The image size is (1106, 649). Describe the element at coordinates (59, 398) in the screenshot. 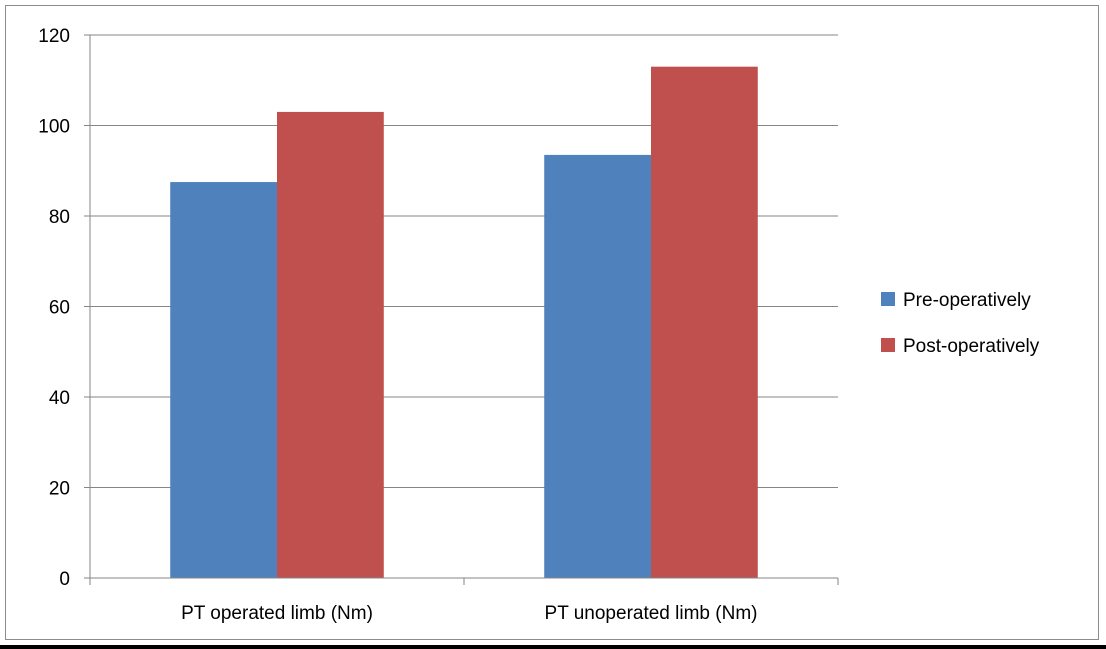

I see `y-tick-label: 40` at that location.